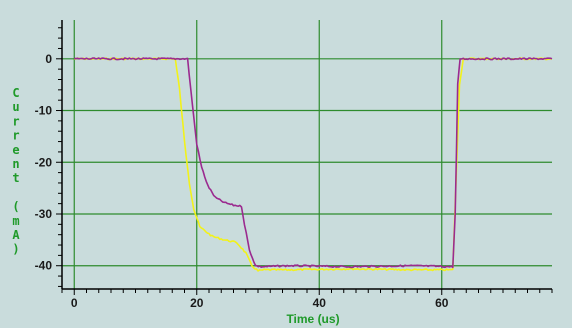 The width and height of the screenshot is (572, 328). What do you see at coordinates (44, 162) in the screenshot?
I see `y-tick-label: -20` at bounding box center [44, 162].